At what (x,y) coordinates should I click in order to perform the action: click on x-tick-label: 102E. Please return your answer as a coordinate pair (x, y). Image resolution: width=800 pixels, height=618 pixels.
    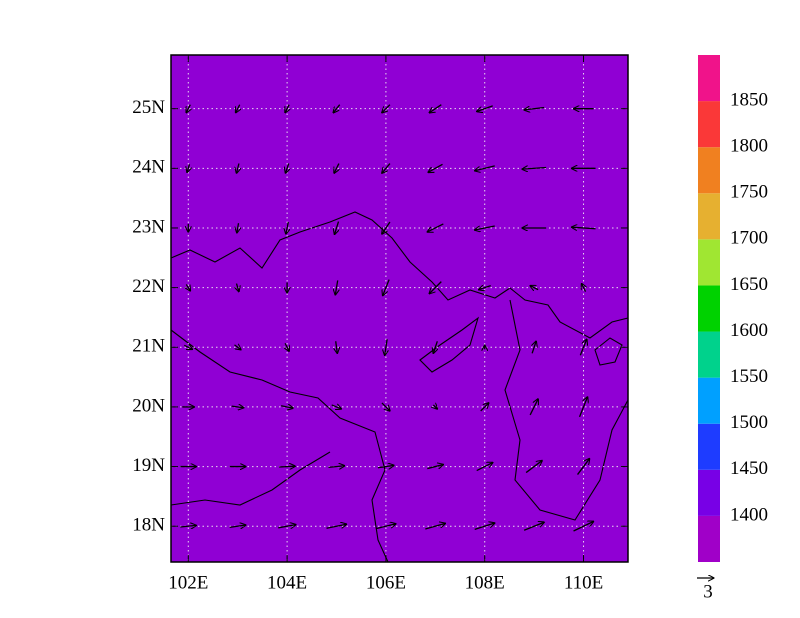
    Looking at the image, I should click on (188, 582).